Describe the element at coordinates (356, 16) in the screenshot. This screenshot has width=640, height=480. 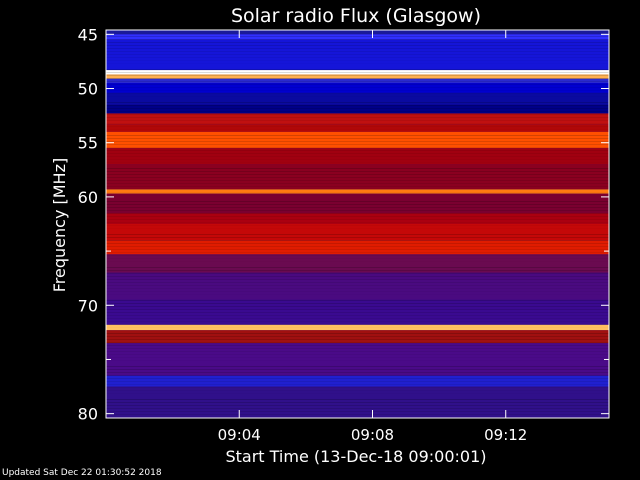
I see `chart-title: Solar radio Flux (Glasgow)` at that location.